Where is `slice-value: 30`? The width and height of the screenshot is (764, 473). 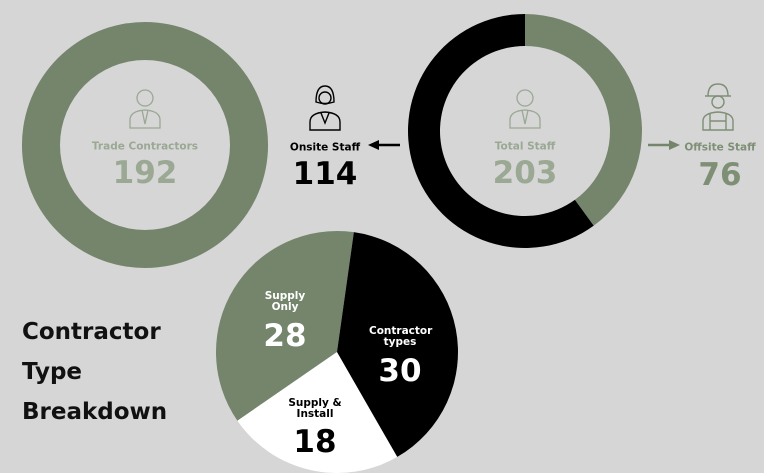 slice-value: 30 is located at coordinates (400, 371).